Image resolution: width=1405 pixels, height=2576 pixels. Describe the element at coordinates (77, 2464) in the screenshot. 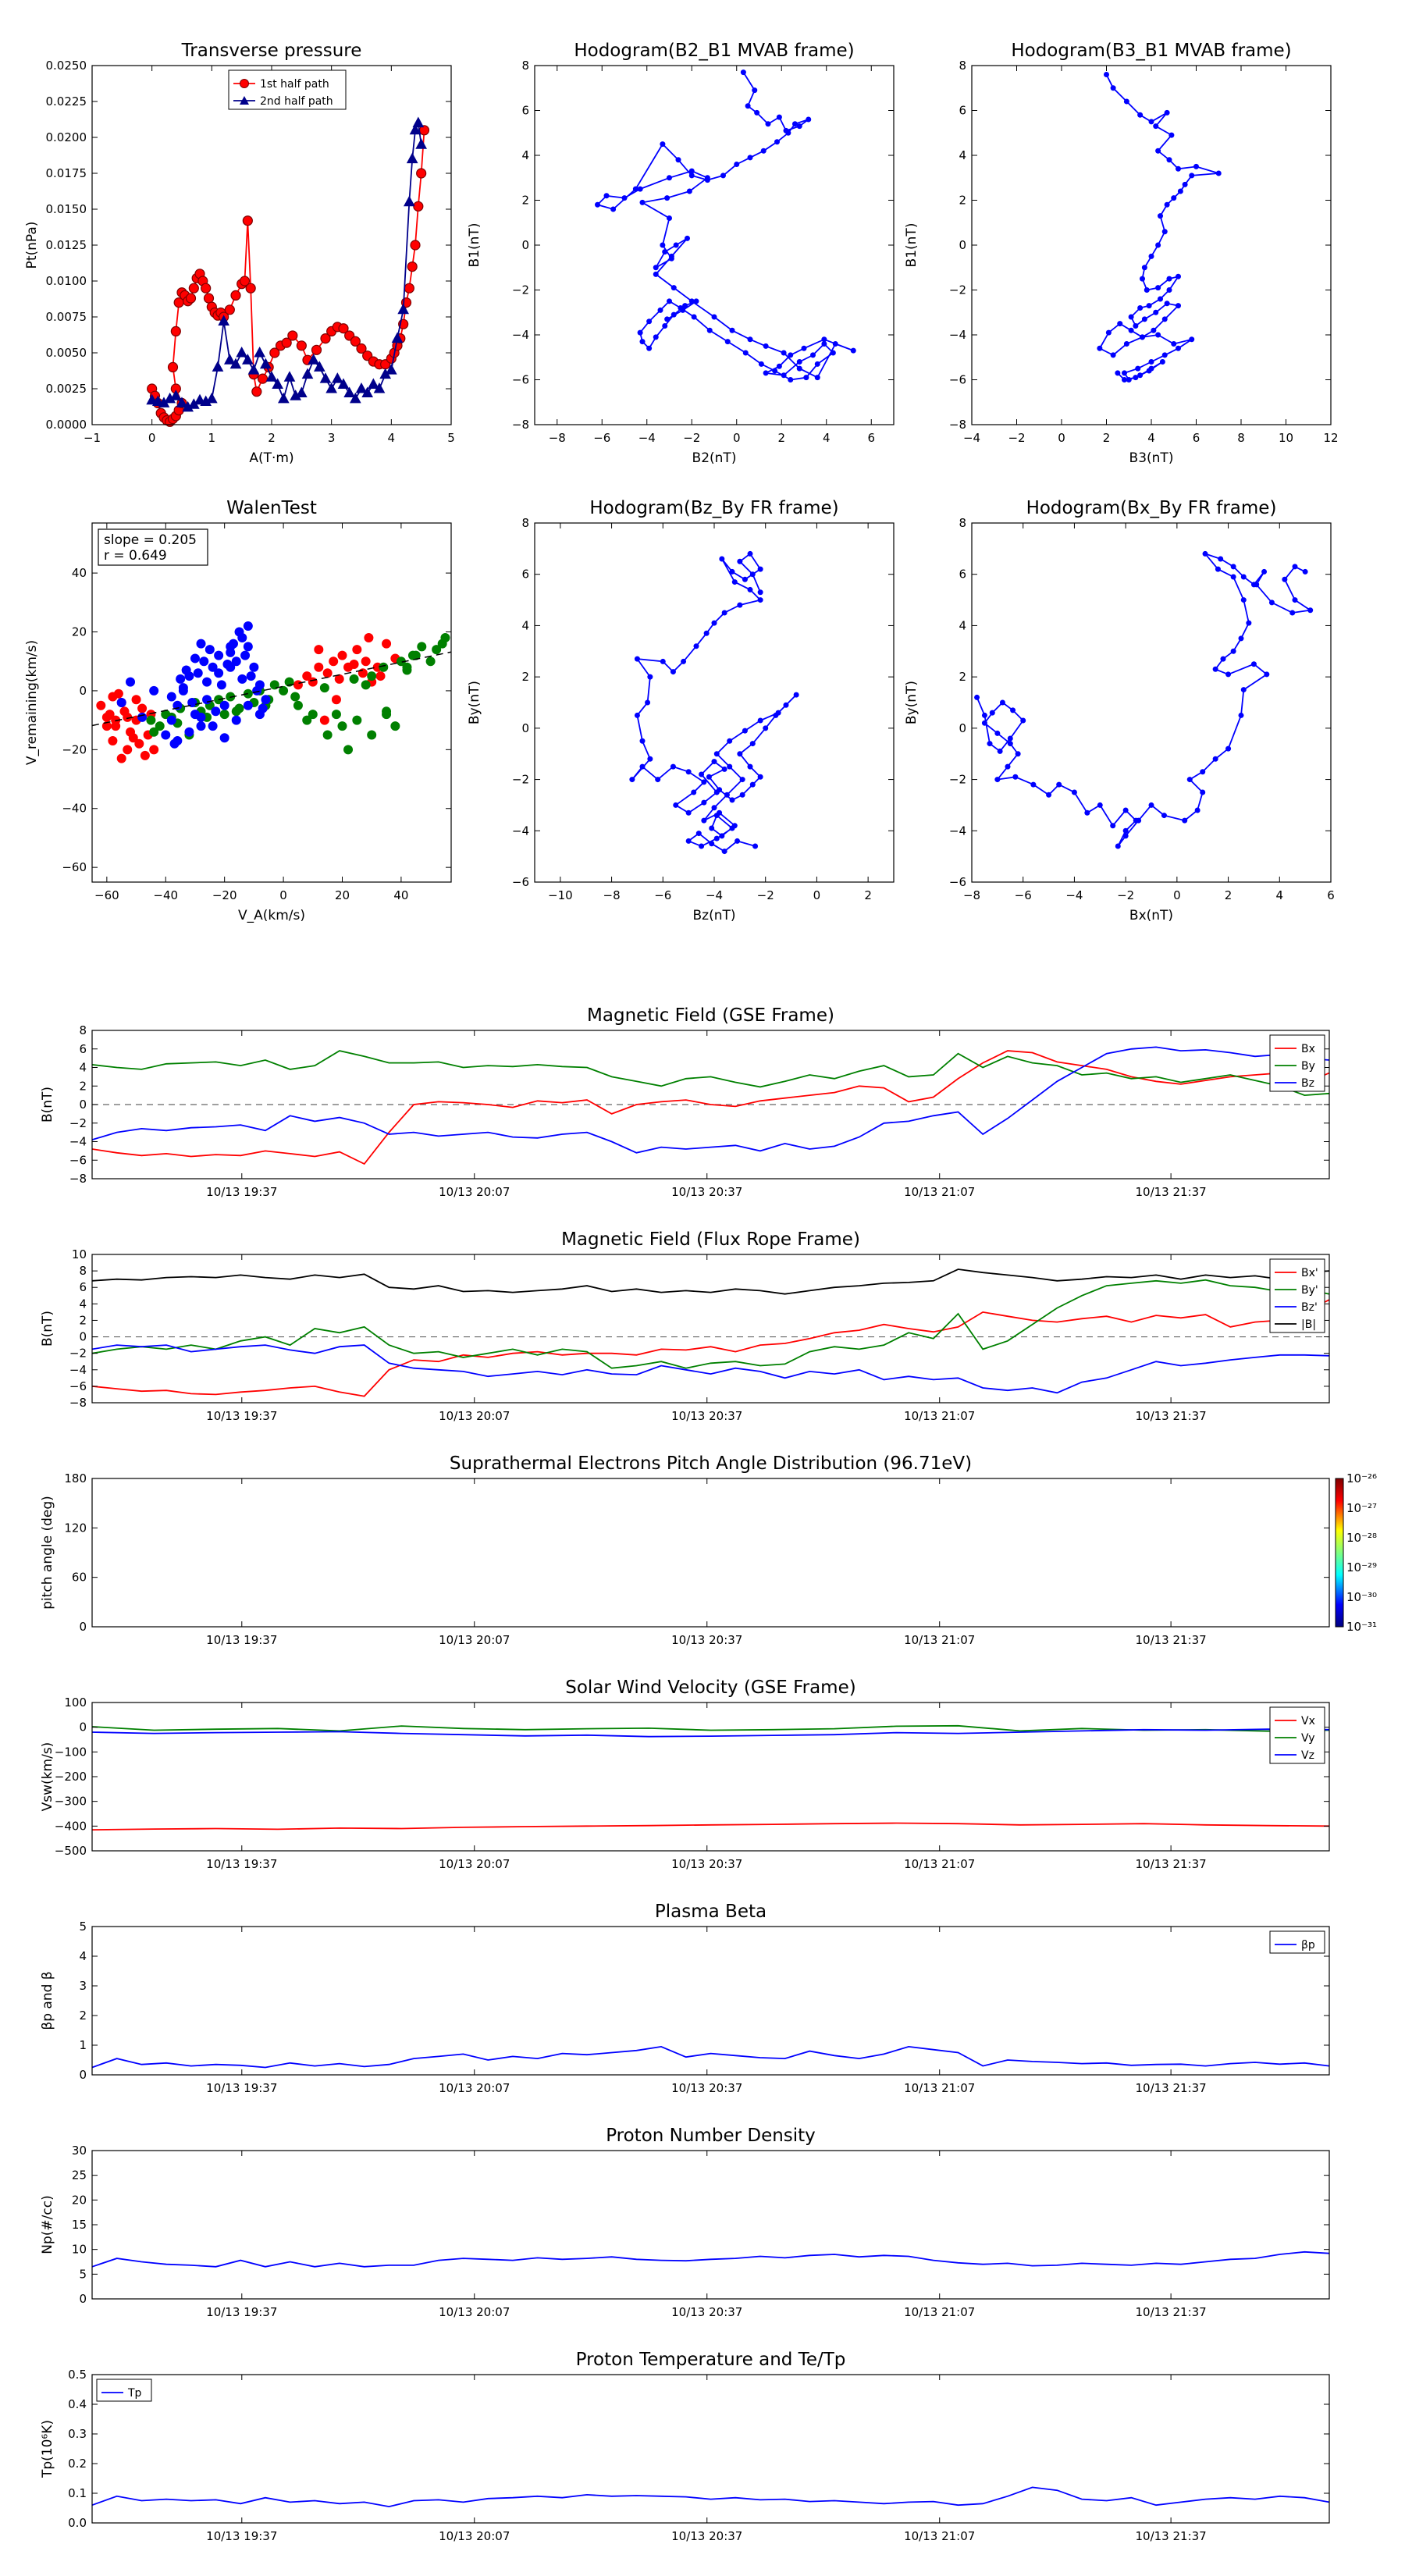

I see `y-tick-label: 0.2` at that location.